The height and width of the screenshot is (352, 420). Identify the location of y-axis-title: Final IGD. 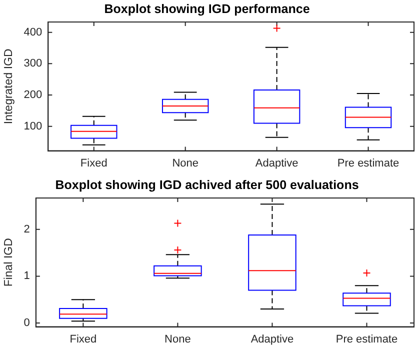
(9, 262).